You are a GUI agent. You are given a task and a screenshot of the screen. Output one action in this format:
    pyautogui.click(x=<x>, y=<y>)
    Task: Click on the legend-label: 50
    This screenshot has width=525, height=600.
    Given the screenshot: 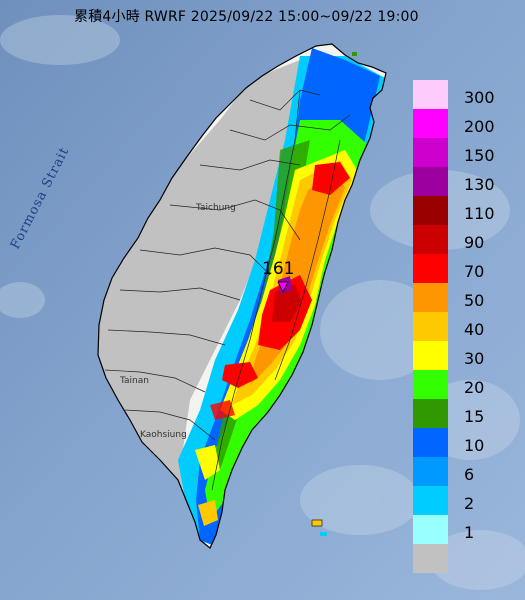 What is the action you would take?
    pyautogui.click(x=474, y=300)
    